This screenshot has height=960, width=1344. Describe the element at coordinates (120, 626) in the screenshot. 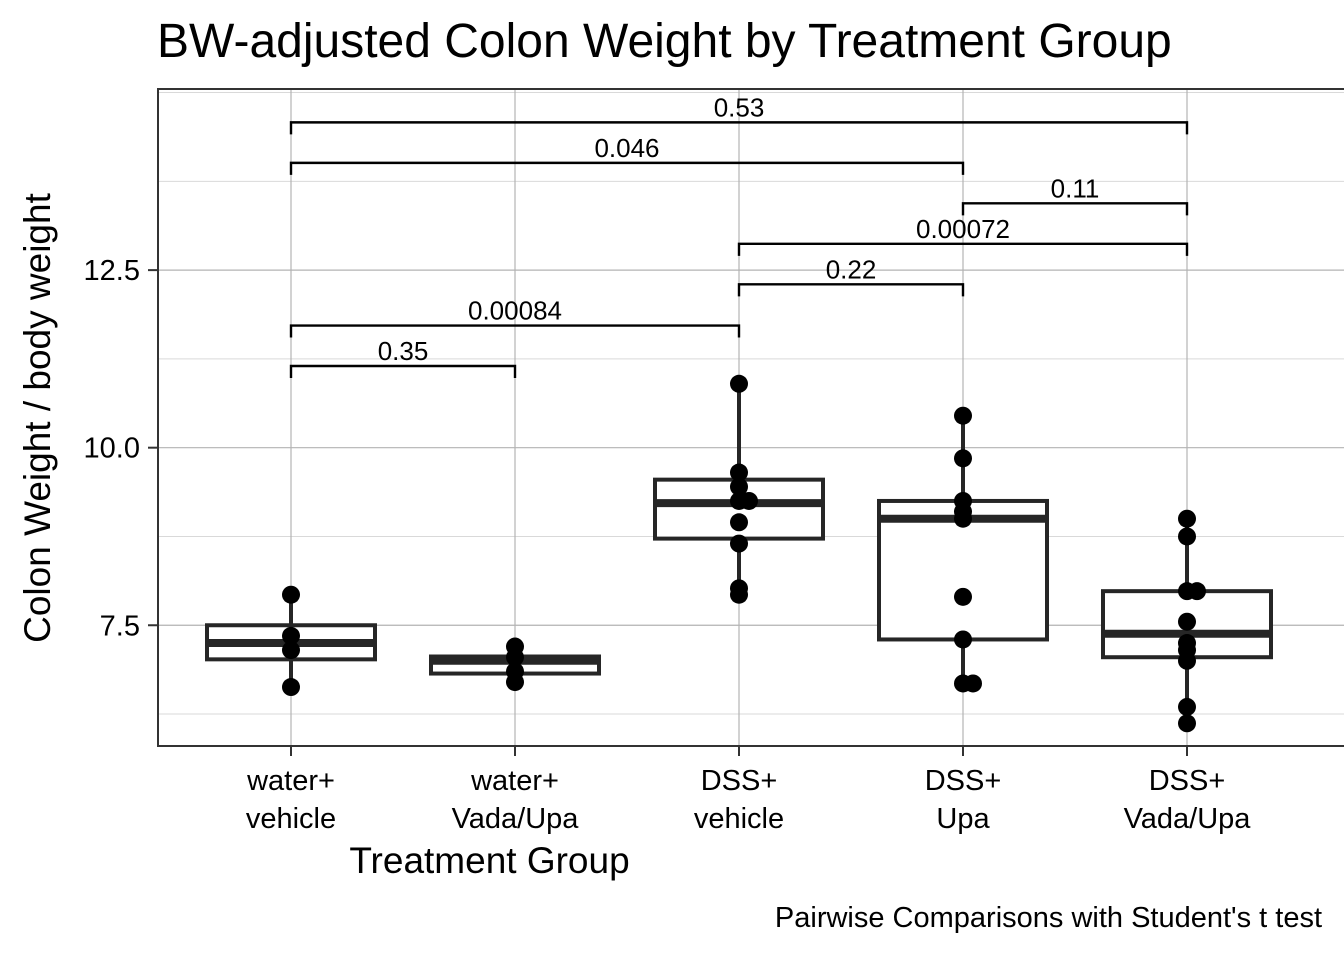

I see `y-tick-label: 7.5` at that location.